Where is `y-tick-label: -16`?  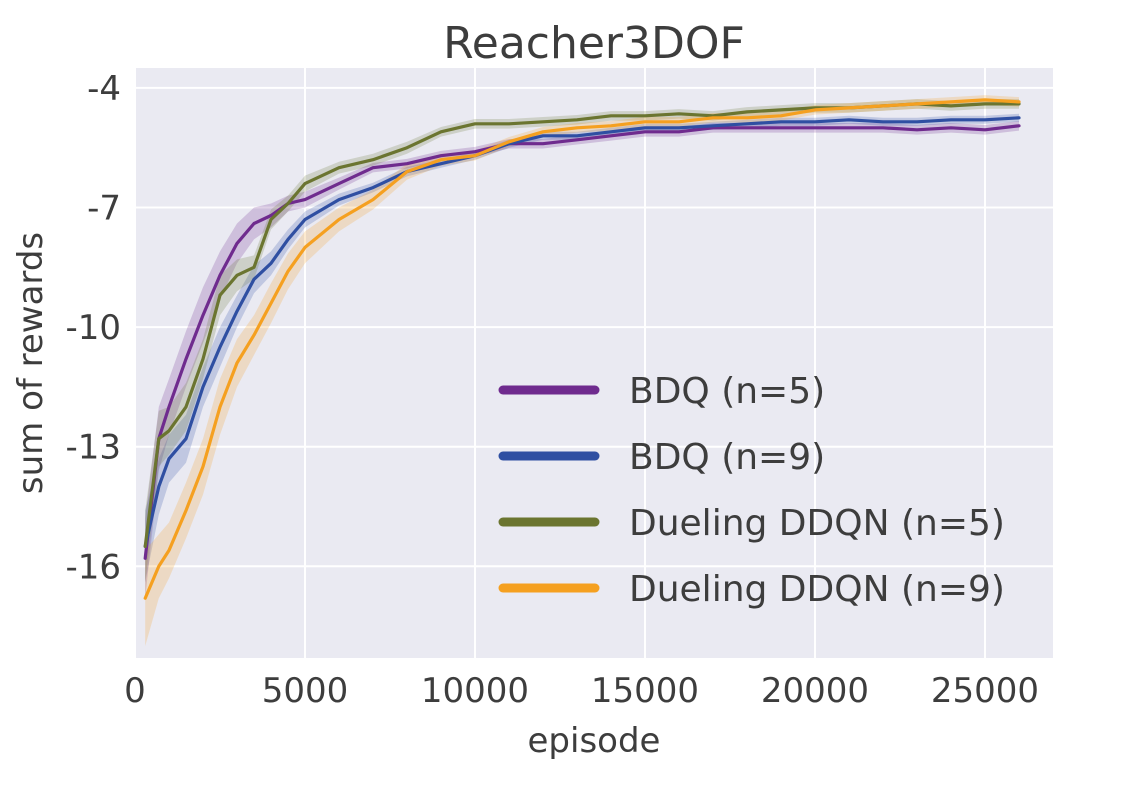 y-tick-label: -16 is located at coordinates (93, 567).